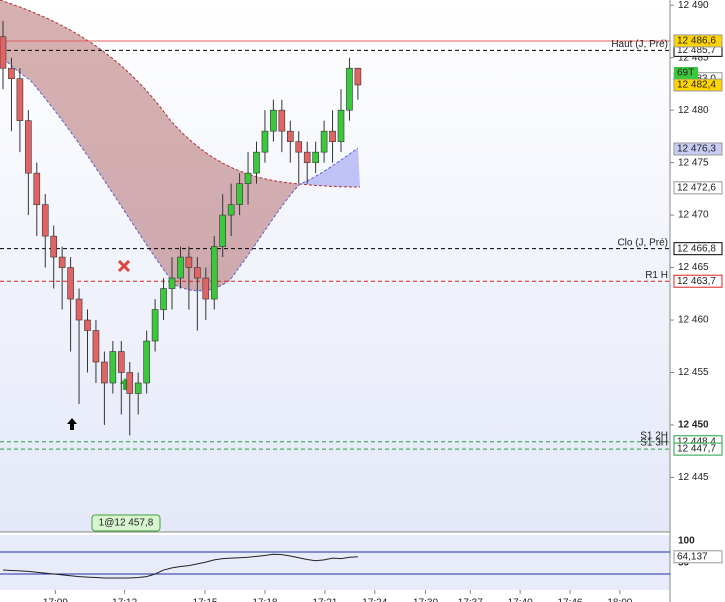 This screenshot has width=725, height=602. Describe the element at coordinates (520, 600) in the screenshot. I see `x-tick-label: 17:40` at that location.